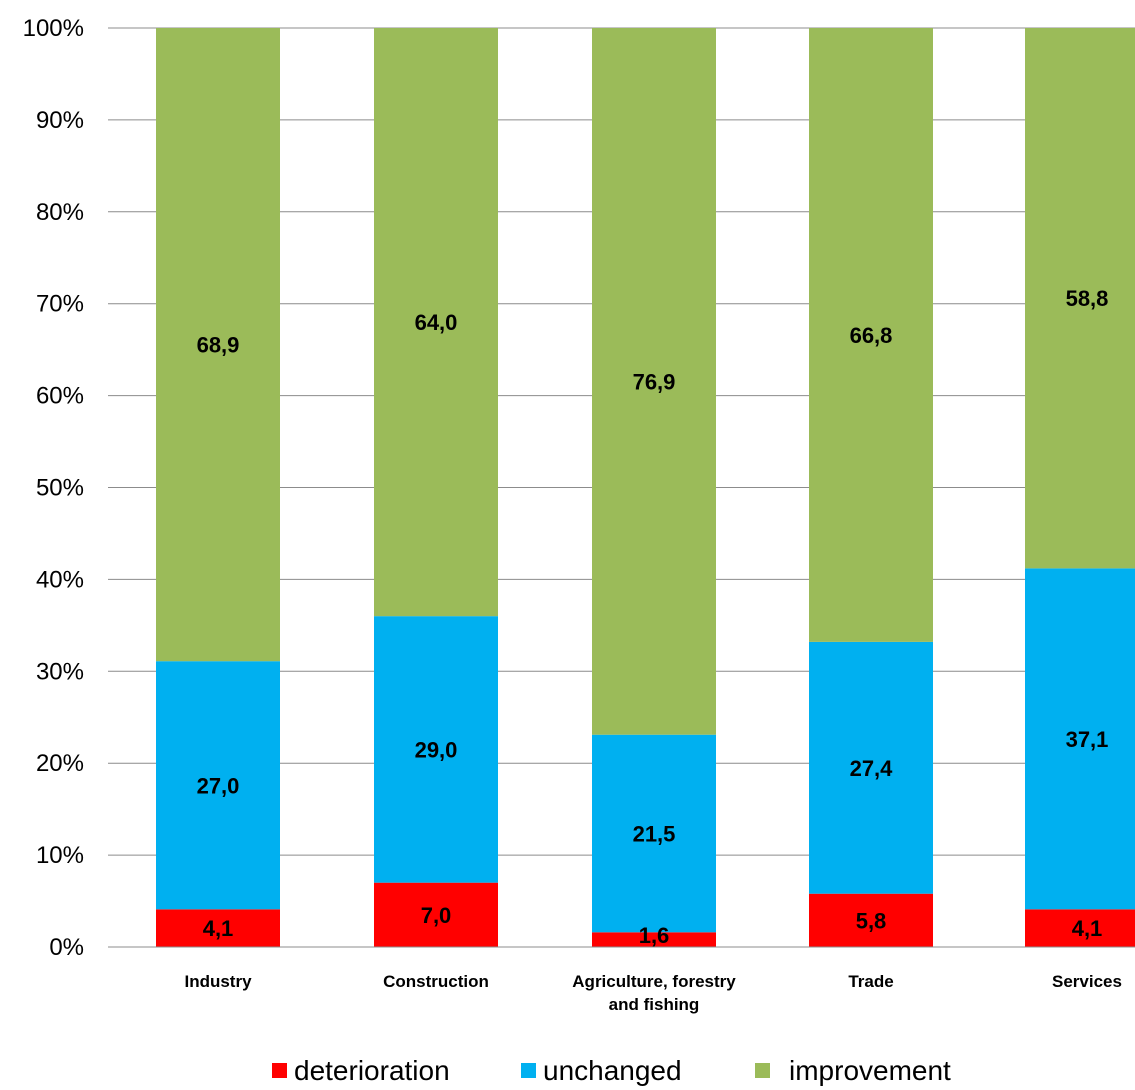 This screenshot has height=1090, width=1135. I want to click on data-label-unchanged: 27,0, so click(218, 785).